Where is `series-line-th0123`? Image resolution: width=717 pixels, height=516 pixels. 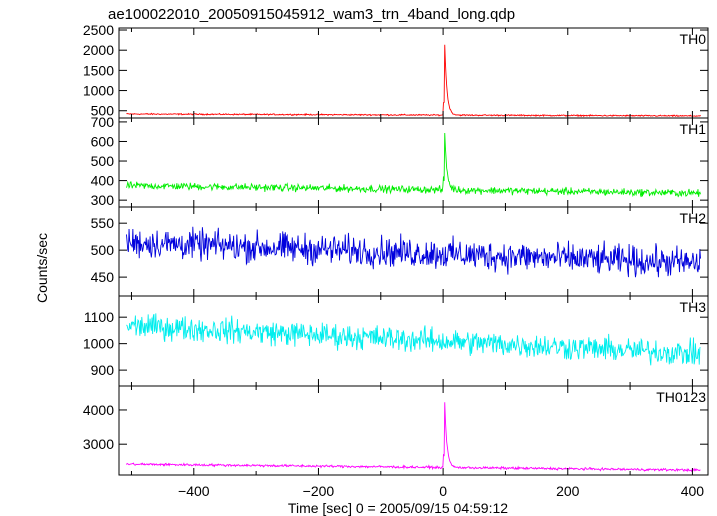
series-line-th0123 is located at coordinates (413, 437).